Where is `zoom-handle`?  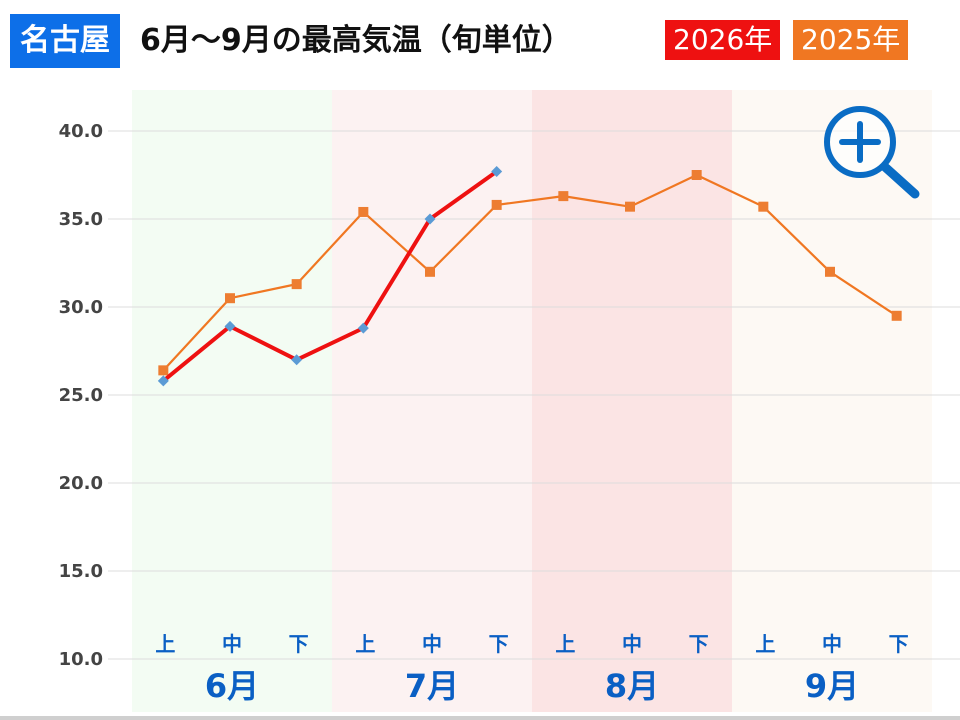
zoom-handle is located at coordinates (900, 180).